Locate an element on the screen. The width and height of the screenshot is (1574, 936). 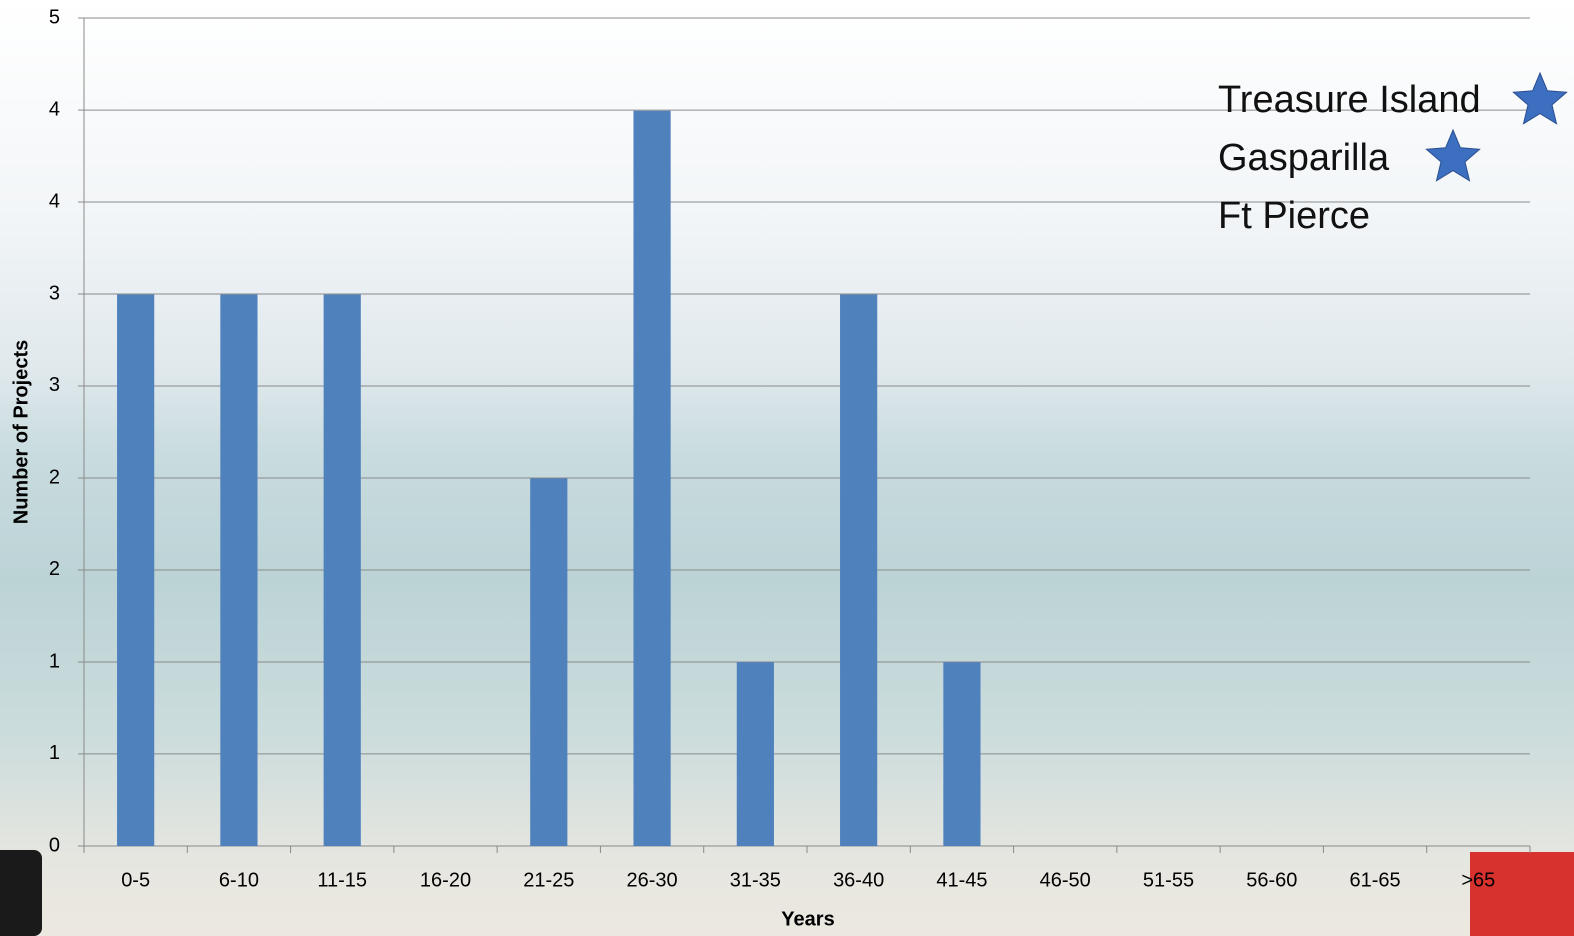
x-tick-label: 6-10 is located at coordinates (239, 880).